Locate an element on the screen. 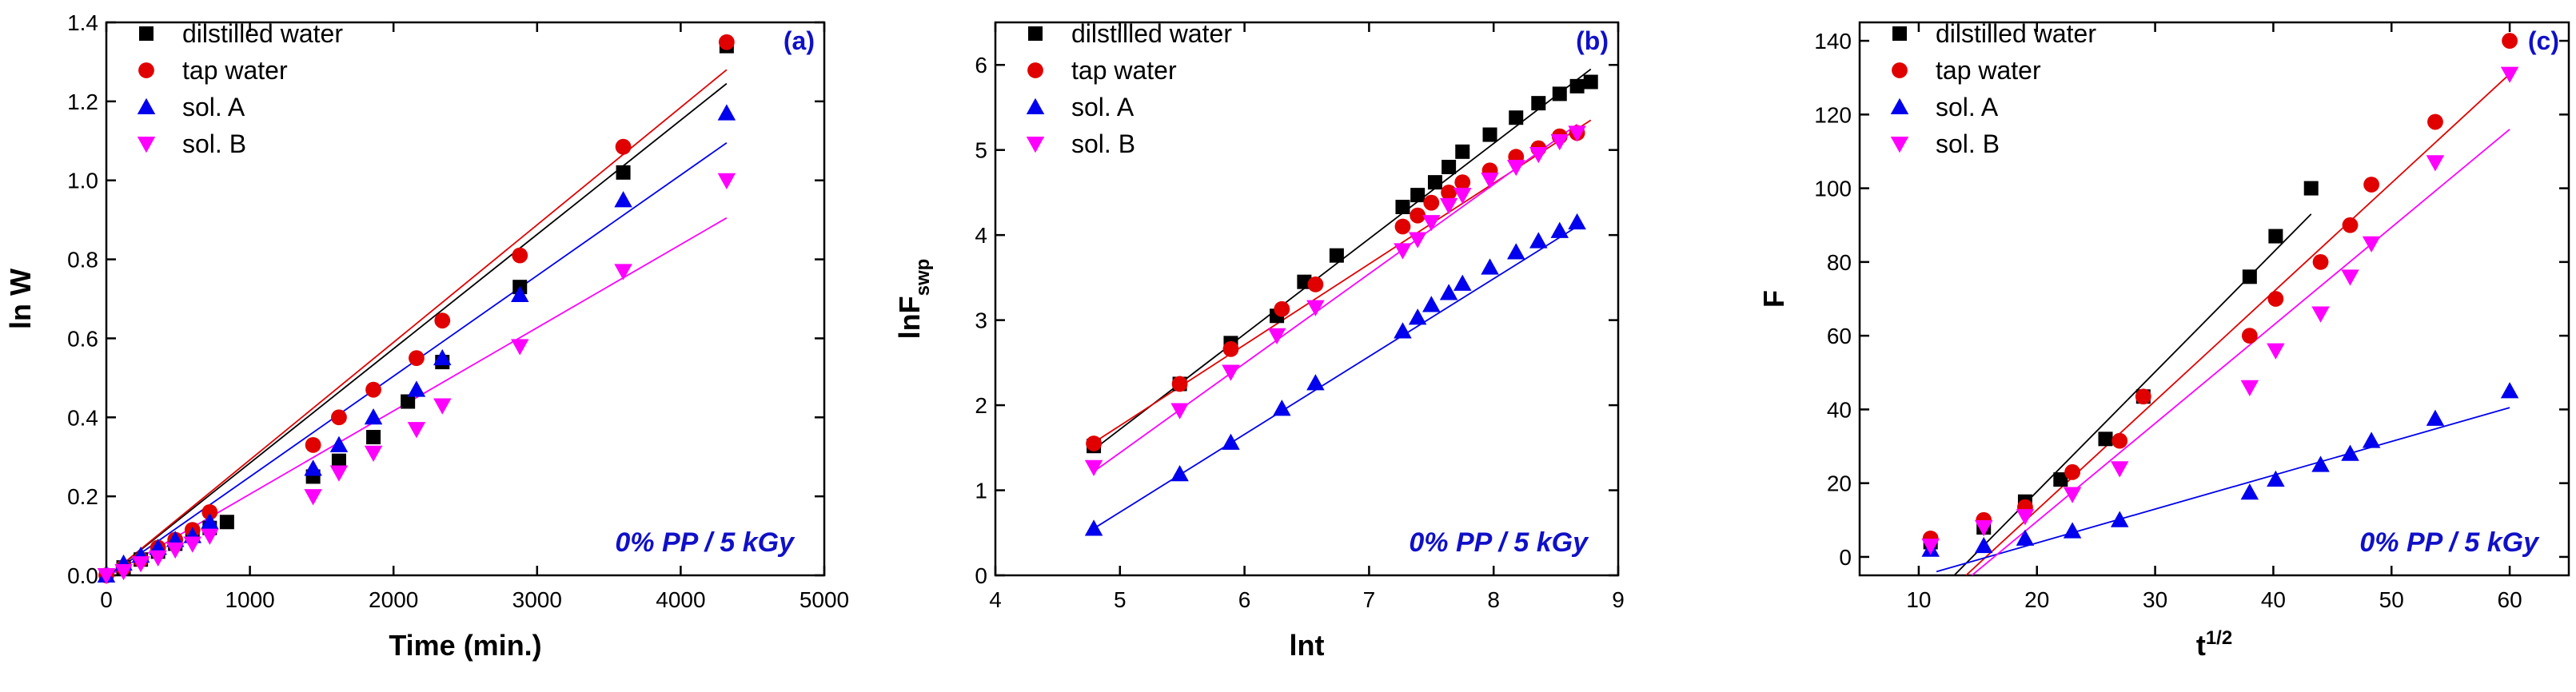 The width and height of the screenshot is (2576, 692). y-tick-label: 0.2 is located at coordinates (83, 496).